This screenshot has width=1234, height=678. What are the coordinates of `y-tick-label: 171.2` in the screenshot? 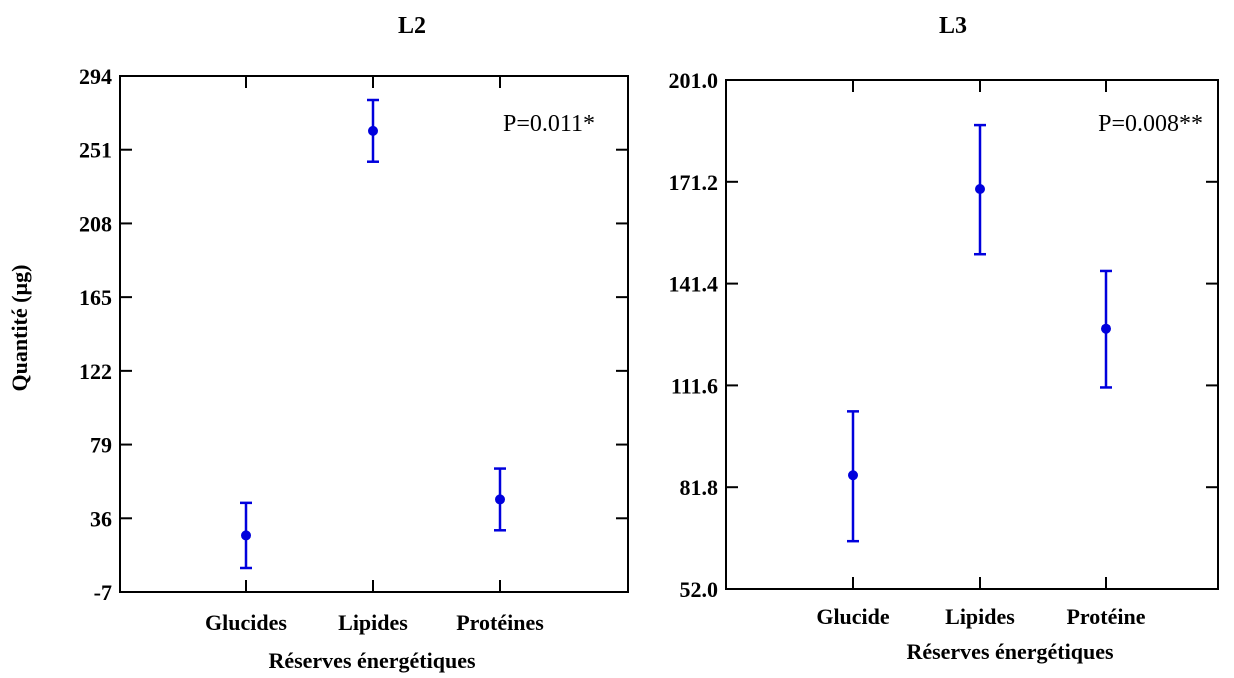 It's located at (694, 182).